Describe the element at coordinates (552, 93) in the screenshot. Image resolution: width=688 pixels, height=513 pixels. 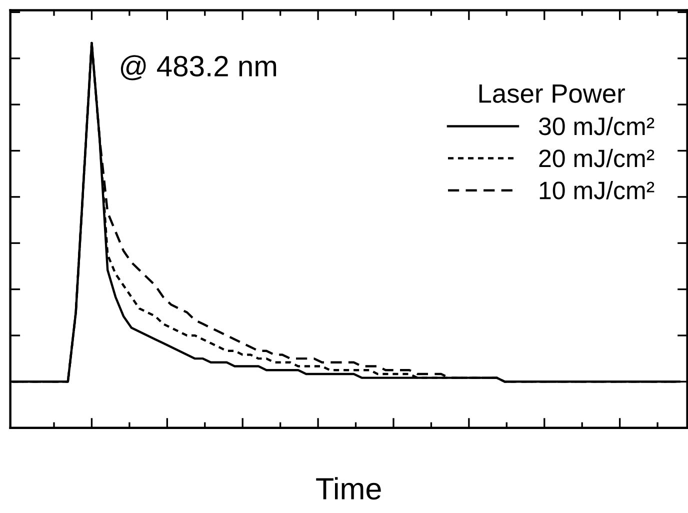
I see `legend-title: Laser Power` at that location.